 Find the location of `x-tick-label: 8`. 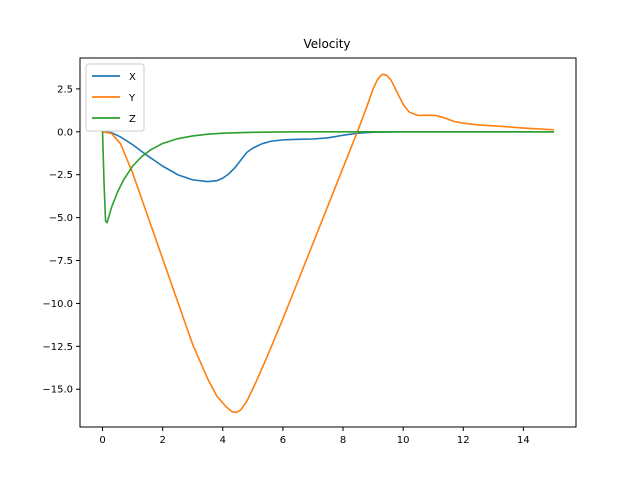

x-tick-label: 8 is located at coordinates (343, 440).